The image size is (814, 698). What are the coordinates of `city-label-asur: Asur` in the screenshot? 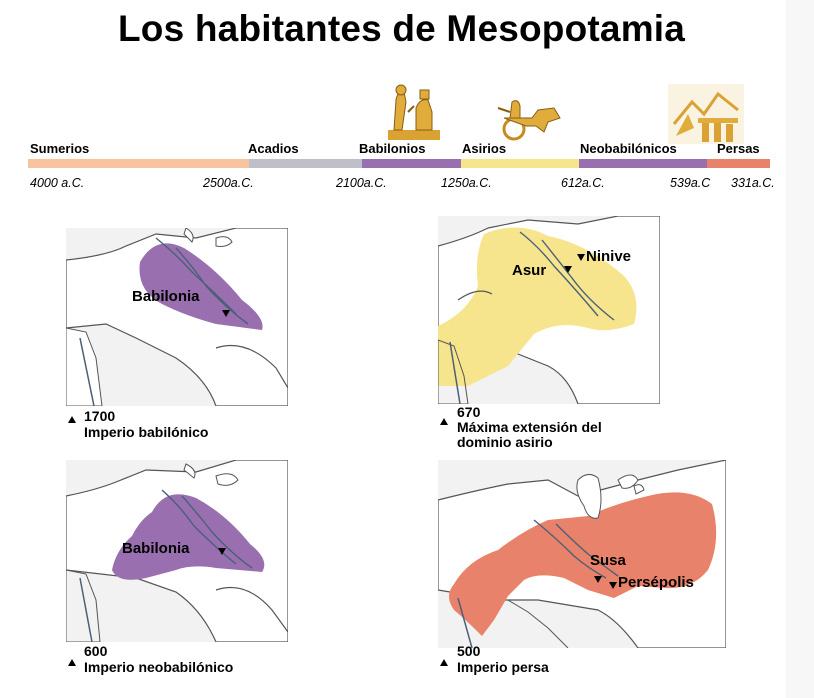 It's located at (529, 270).